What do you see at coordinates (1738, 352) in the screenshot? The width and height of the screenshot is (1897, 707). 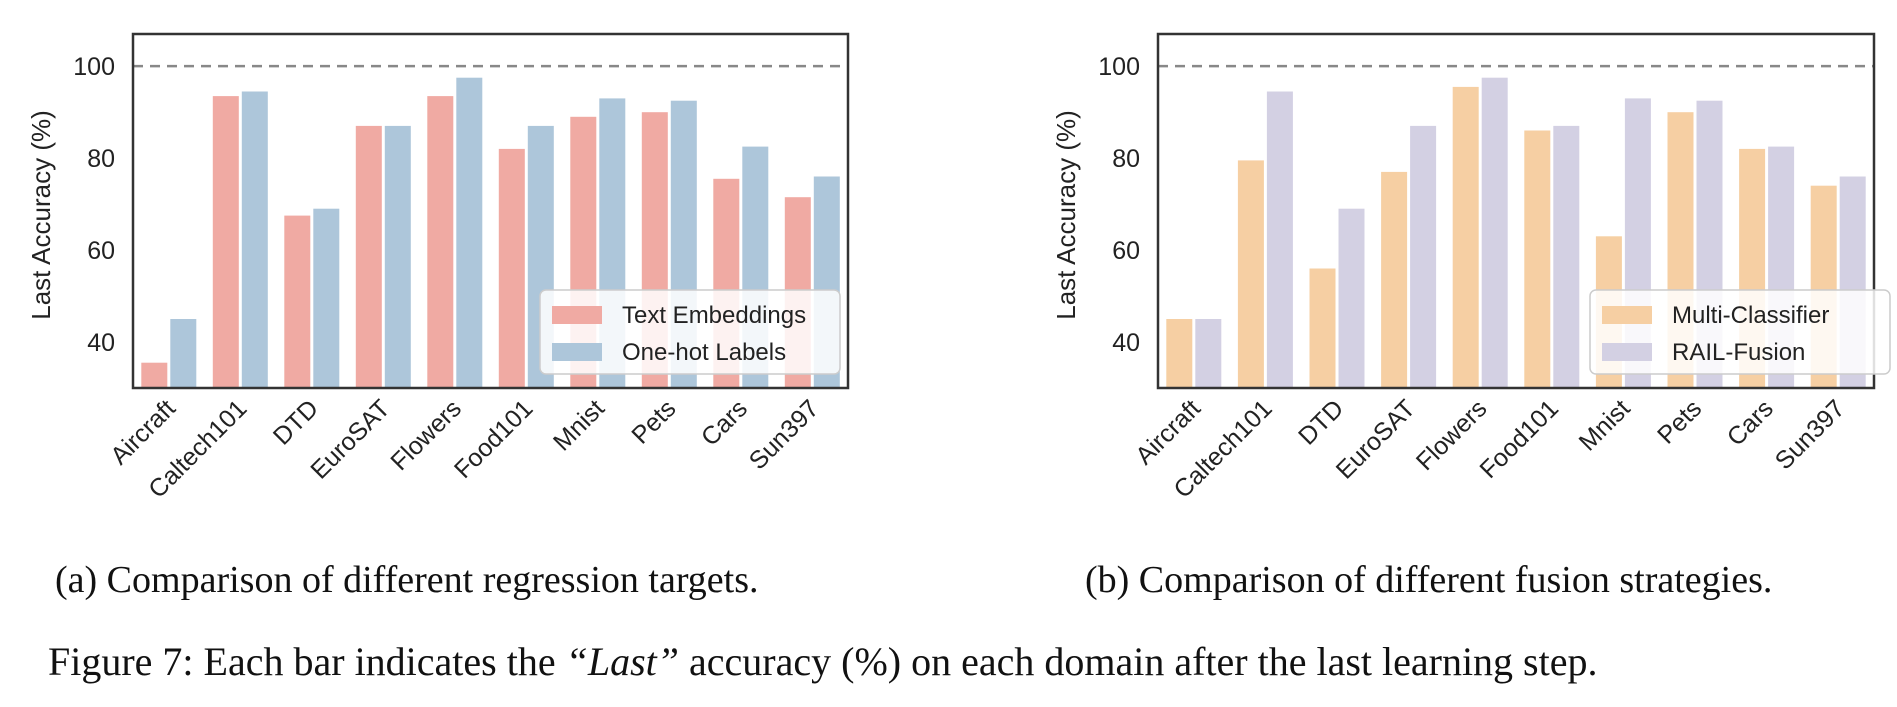 I see `legend-label-2: RAIL-Fusion` at bounding box center [1738, 352].